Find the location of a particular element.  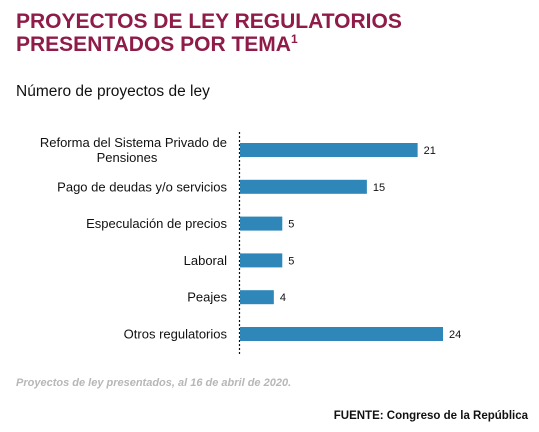

category-label: Otros regulatorios is located at coordinates (176, 334).